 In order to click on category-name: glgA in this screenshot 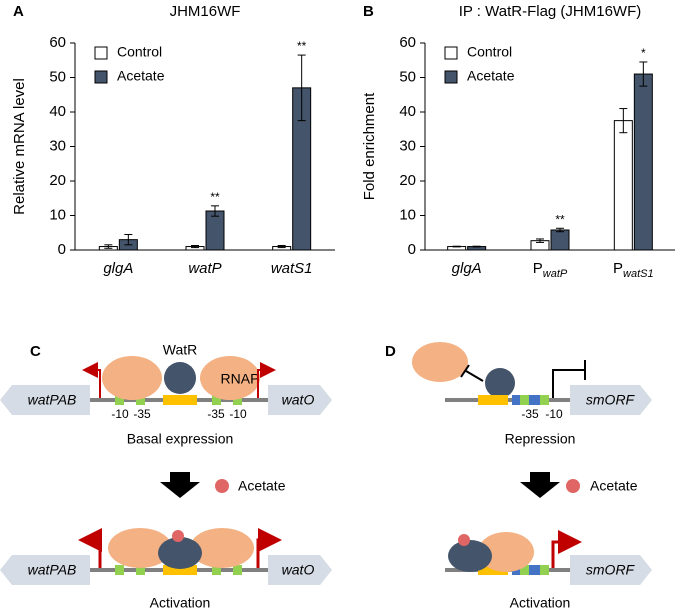, I will do `click(118, 268)`.